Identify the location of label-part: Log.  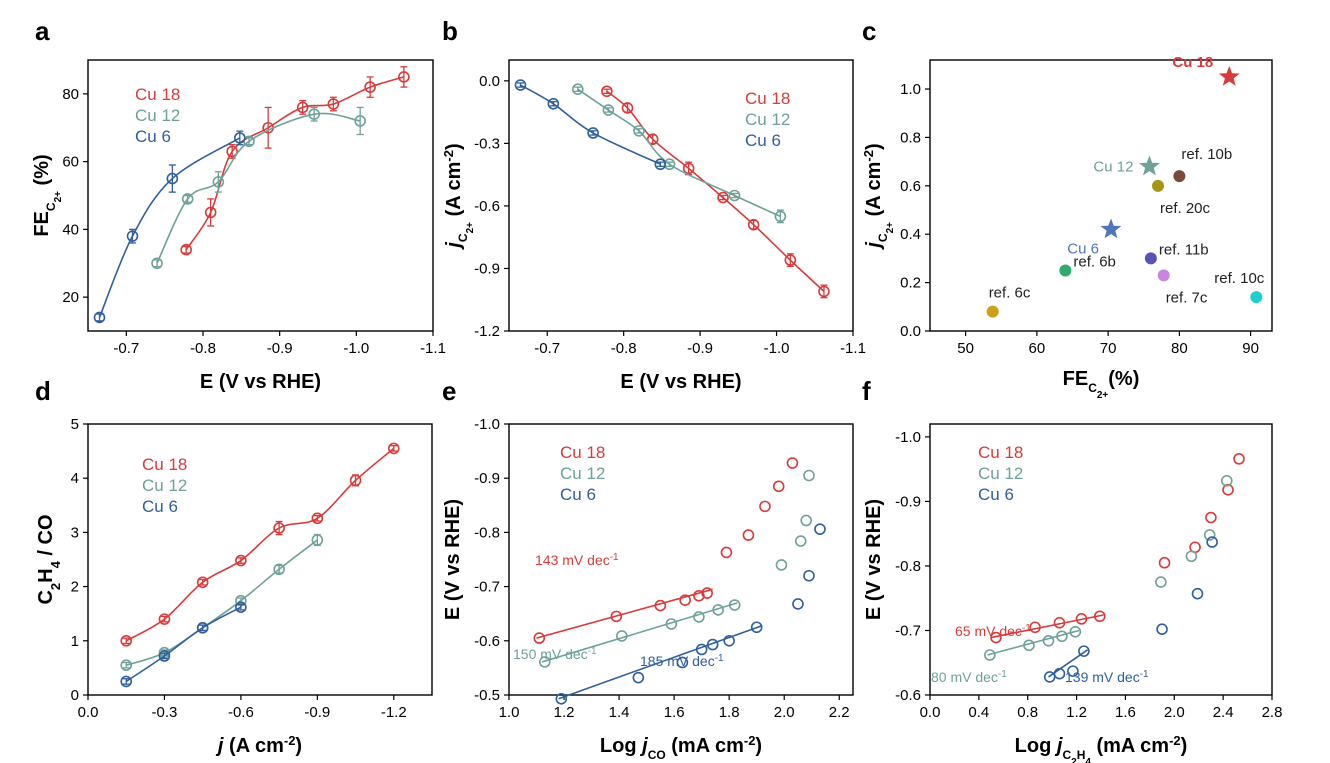
(1036, 746).